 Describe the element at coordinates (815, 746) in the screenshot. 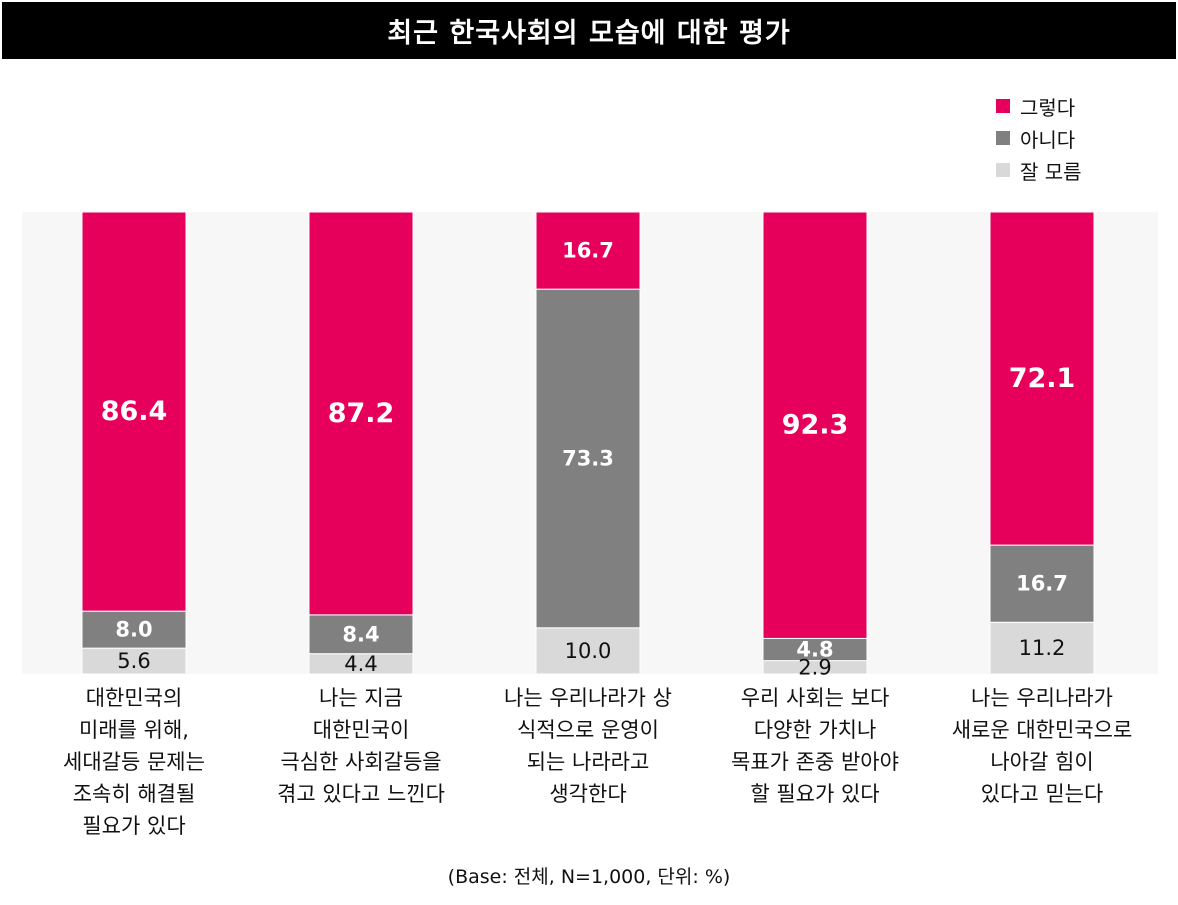

I see `category-label-4: 우리 사회는 보다 다양한 가치나 목표가 존중 받아야 할 필요가 있다` at that location.